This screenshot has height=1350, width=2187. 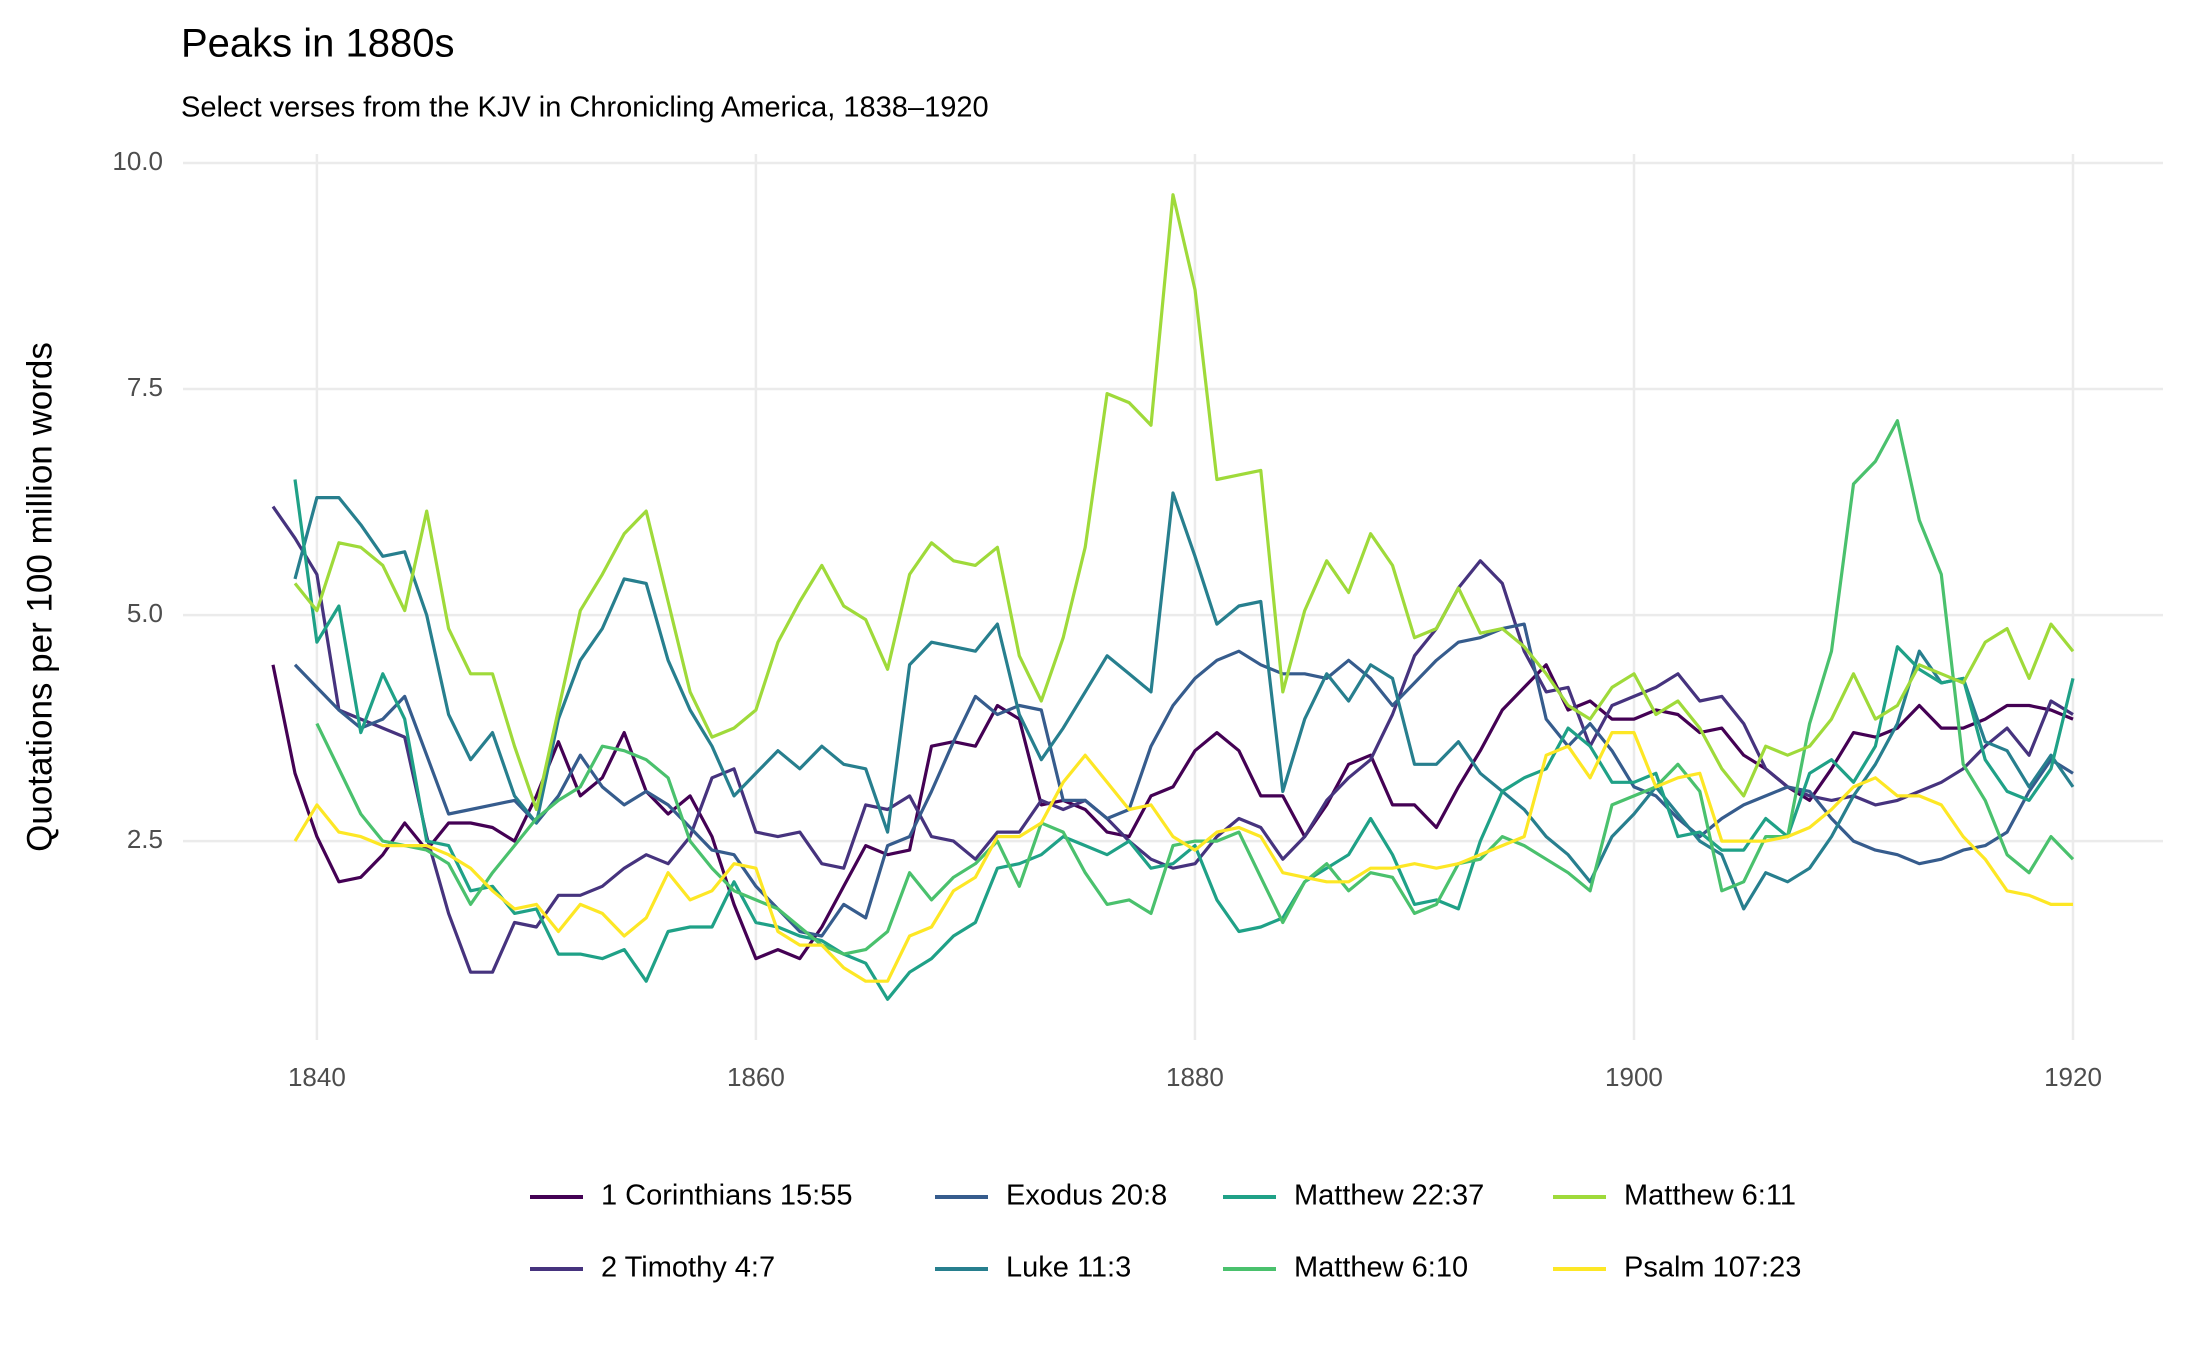 What do you see at coordinates (318, 44) in the screenshot?
I see `chart-title: Peaks in 1880s` at bounding box center [318, 44].